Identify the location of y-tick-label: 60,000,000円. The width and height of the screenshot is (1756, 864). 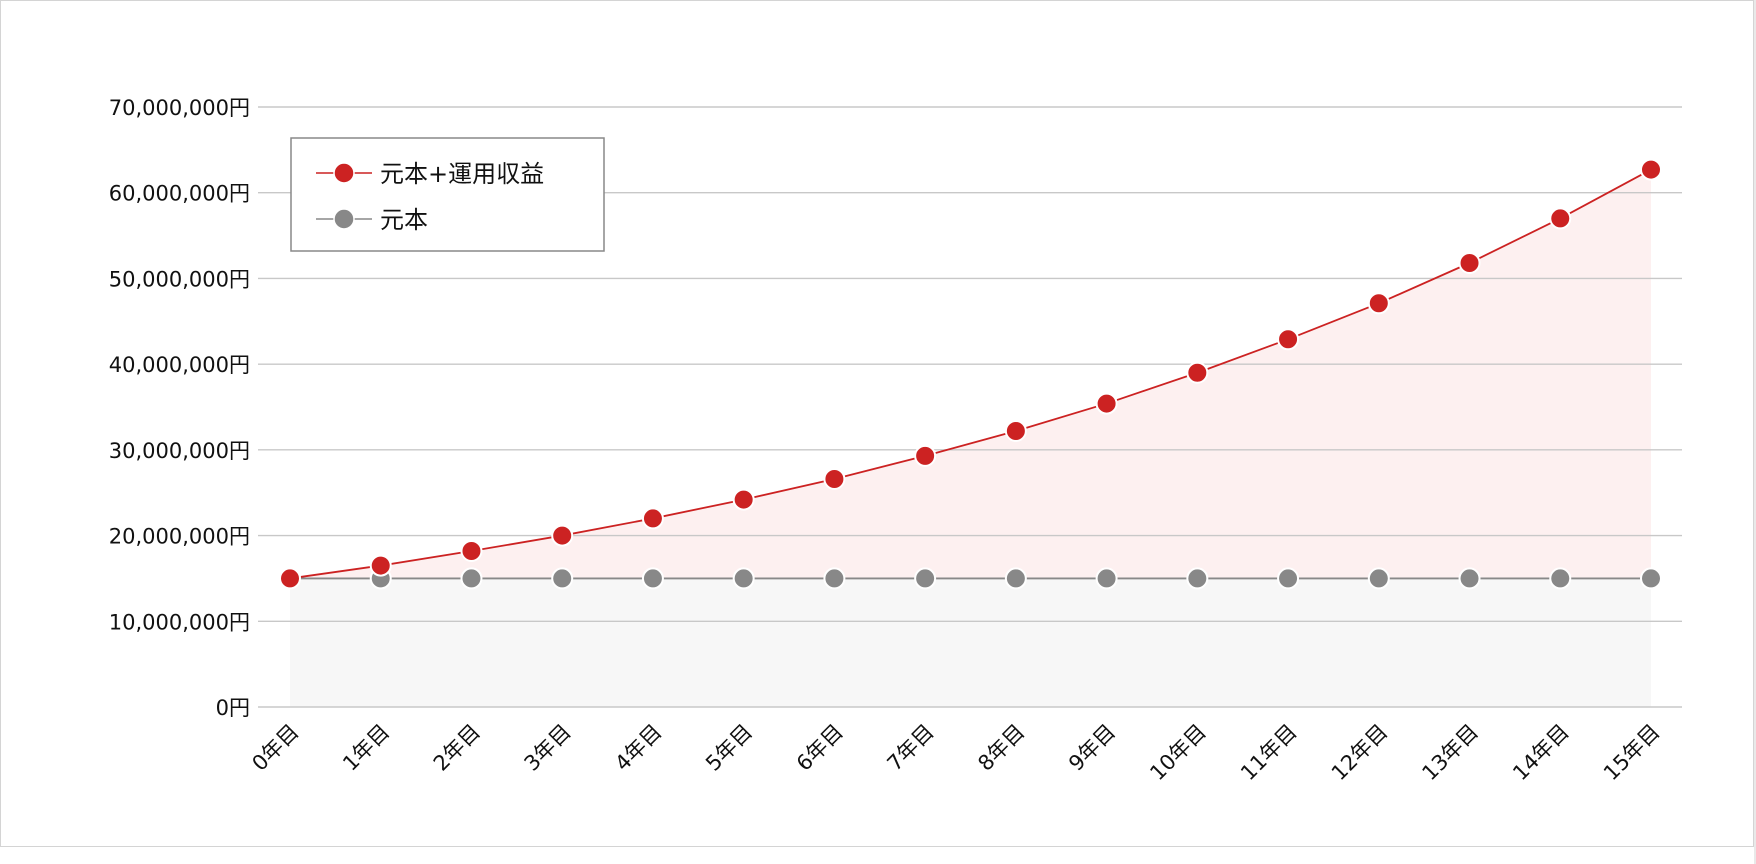
(179, 194).